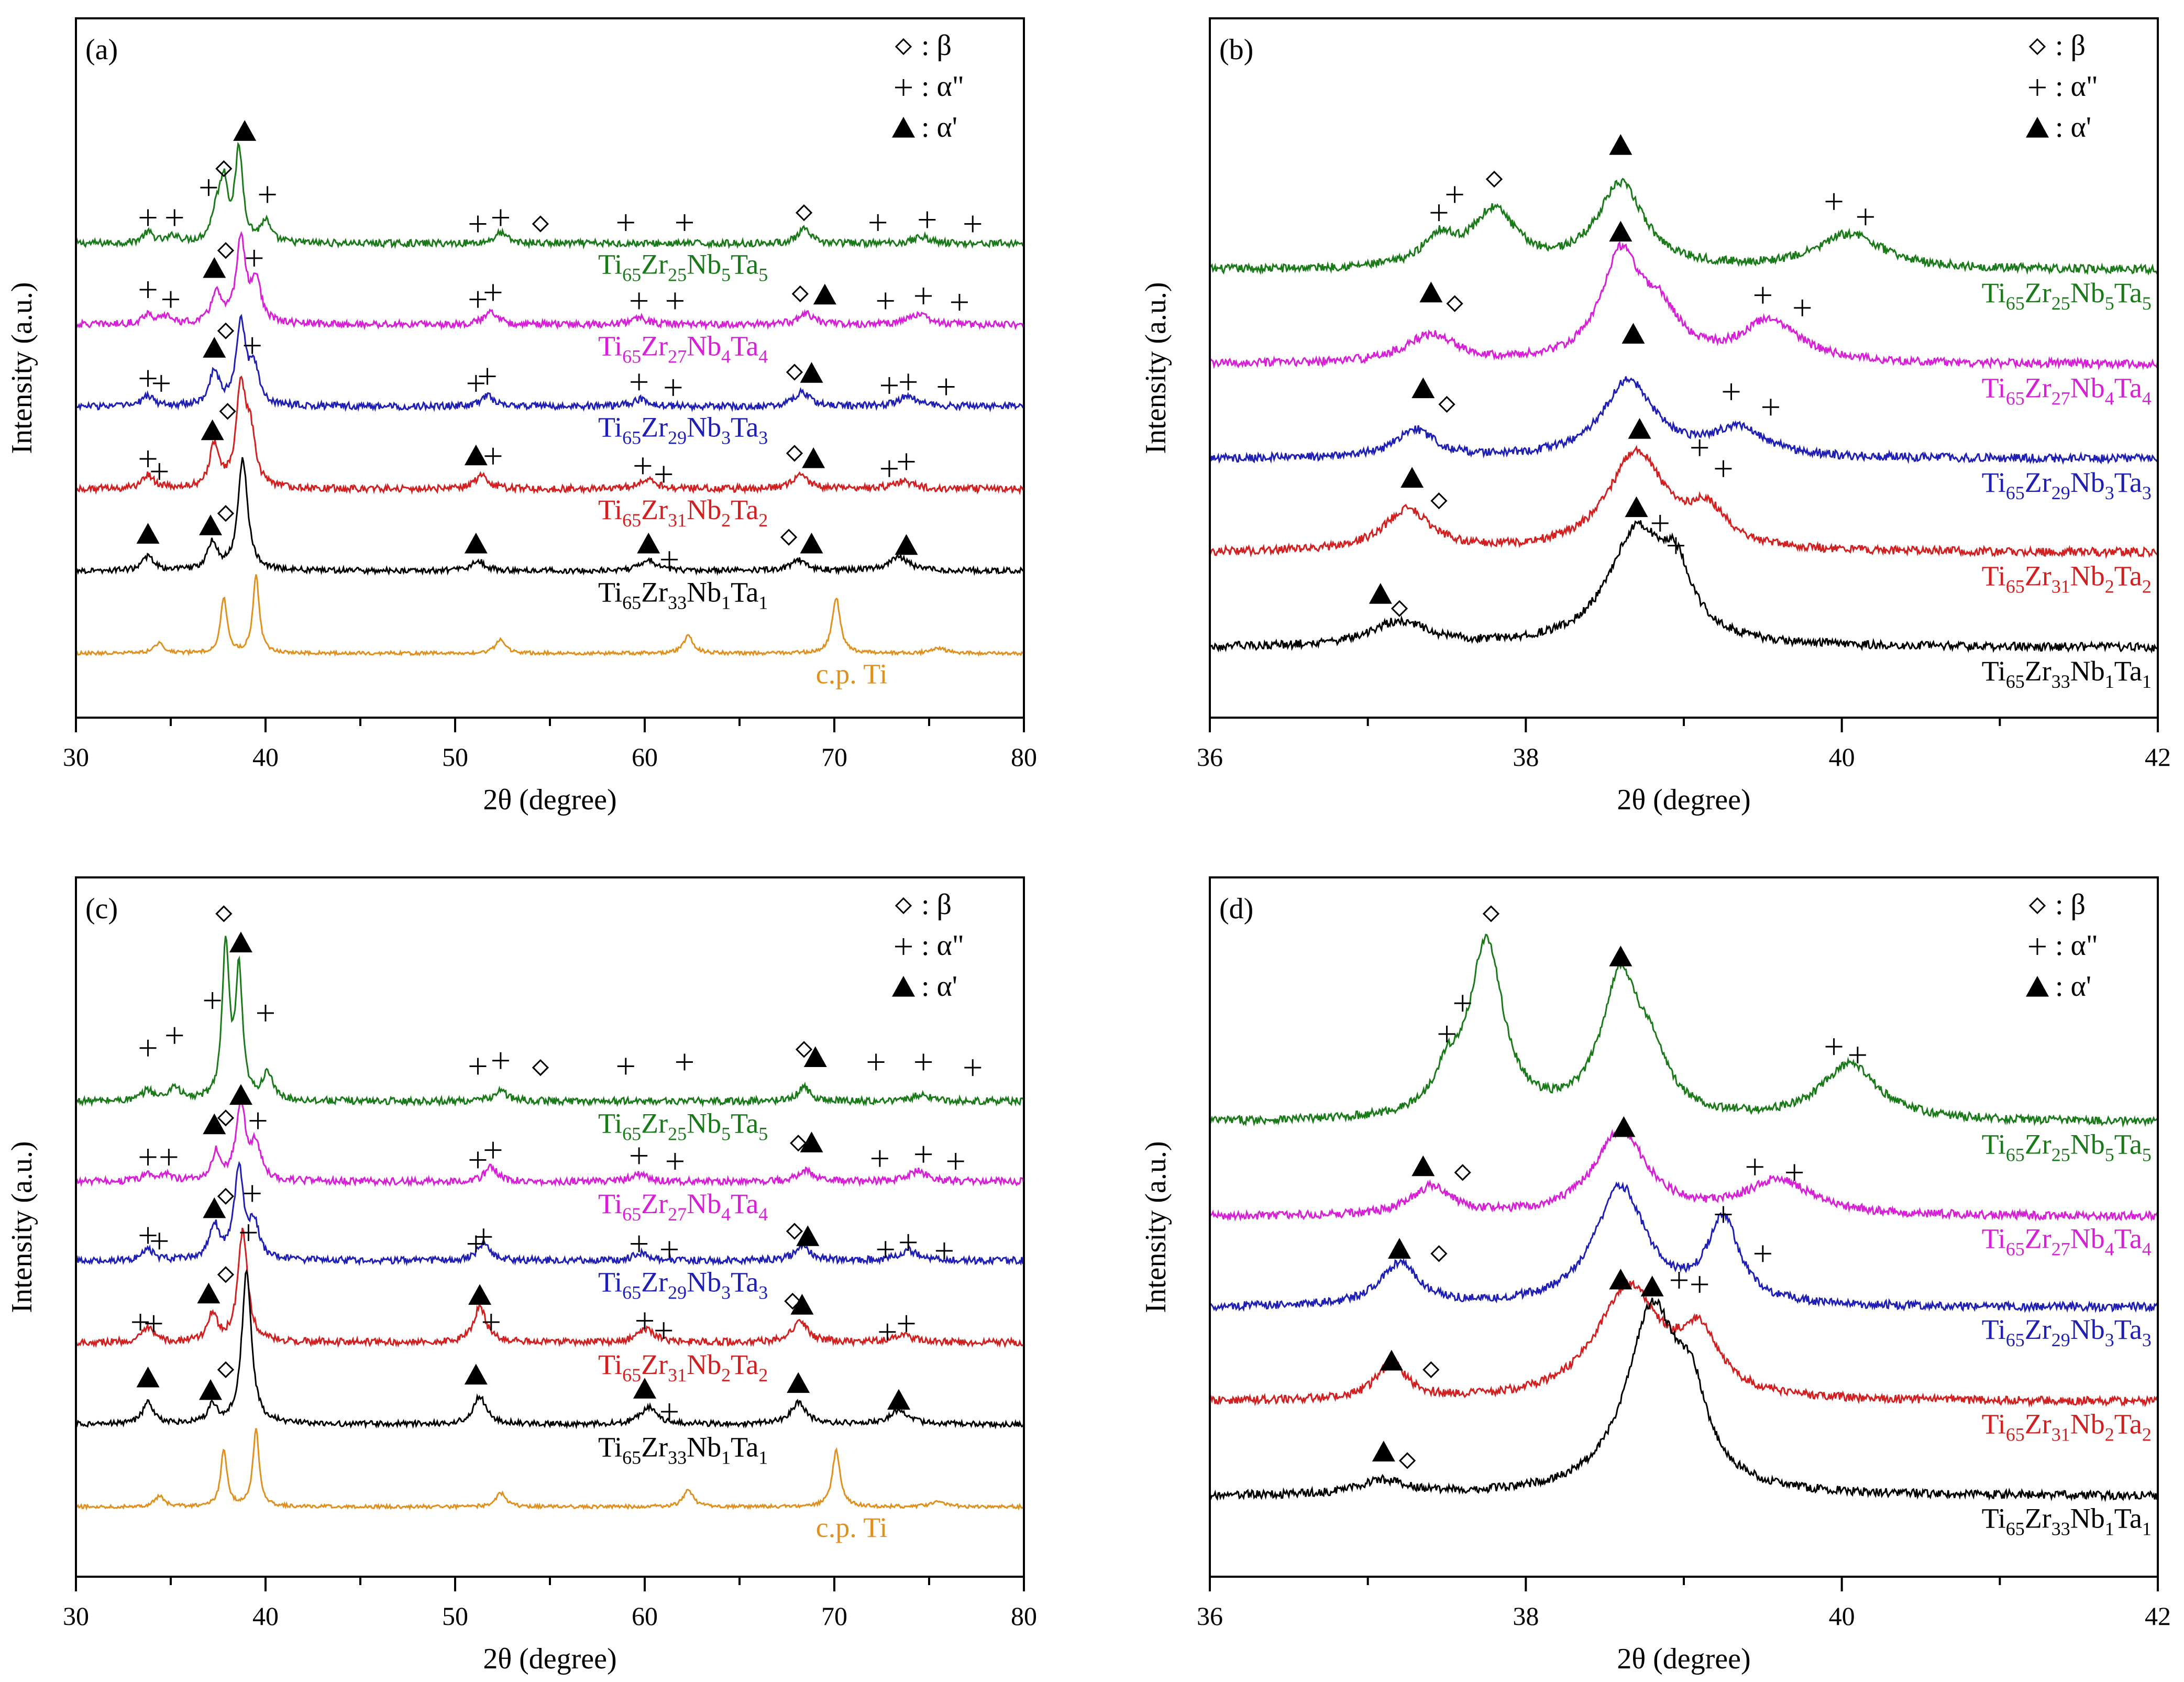  What do you see at coordinates (1842, 1616) in the screenshot?
I see `x-tick-label: 40` at bounding box center [1842, 1616].